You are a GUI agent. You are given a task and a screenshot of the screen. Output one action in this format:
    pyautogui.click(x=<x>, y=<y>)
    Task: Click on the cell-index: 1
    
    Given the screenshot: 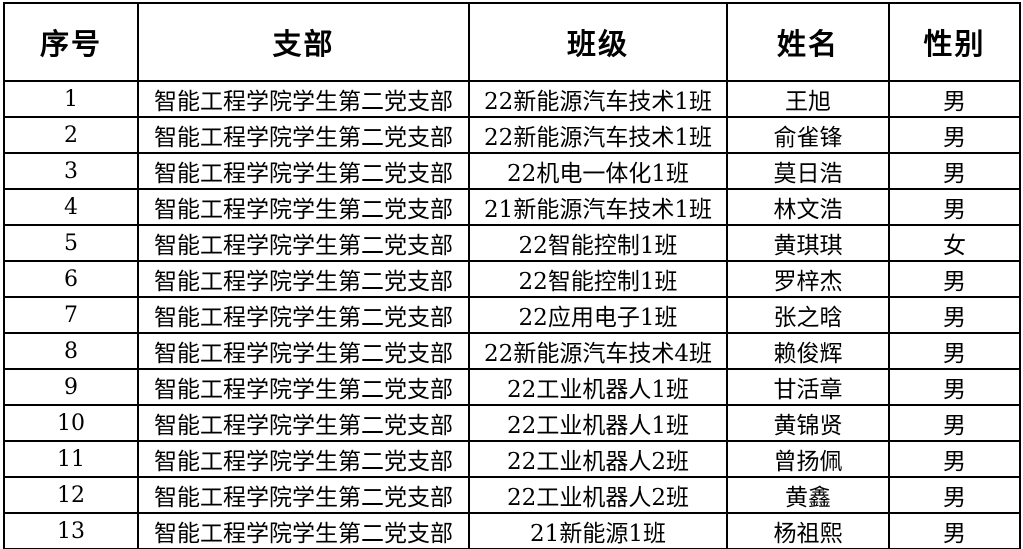 What is the action you would take?
    pyautogui.click(x=71, y=99)
    